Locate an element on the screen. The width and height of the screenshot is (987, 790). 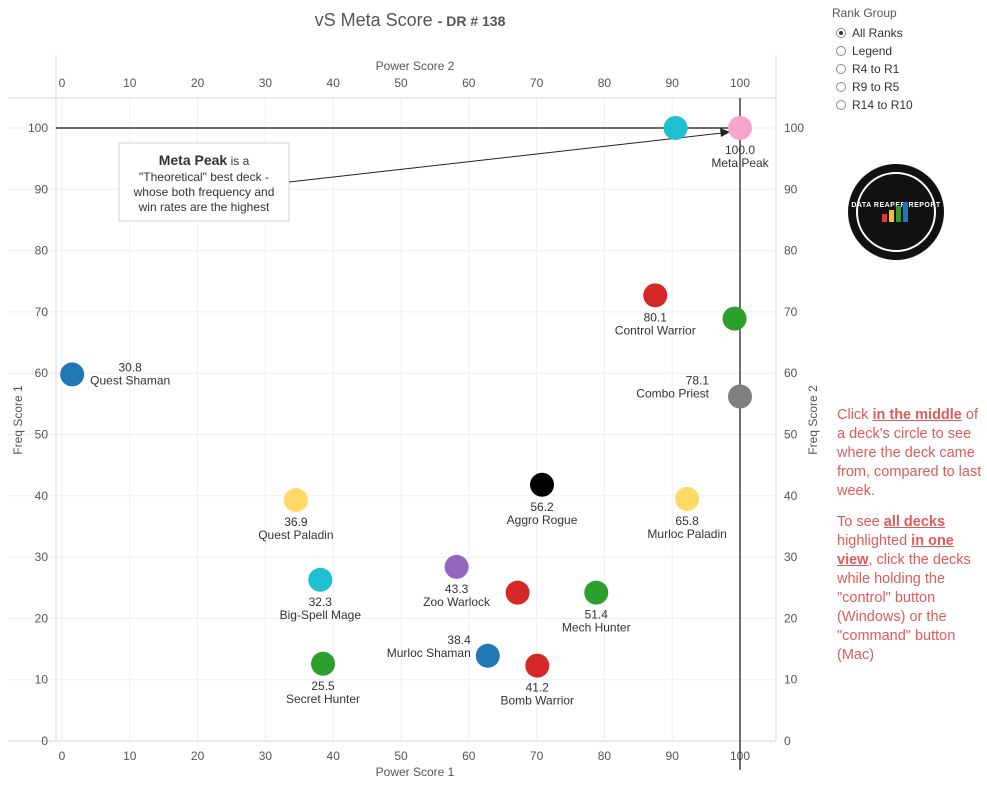
rank-option-label: All Ranks is located at coordinates (877, 33).